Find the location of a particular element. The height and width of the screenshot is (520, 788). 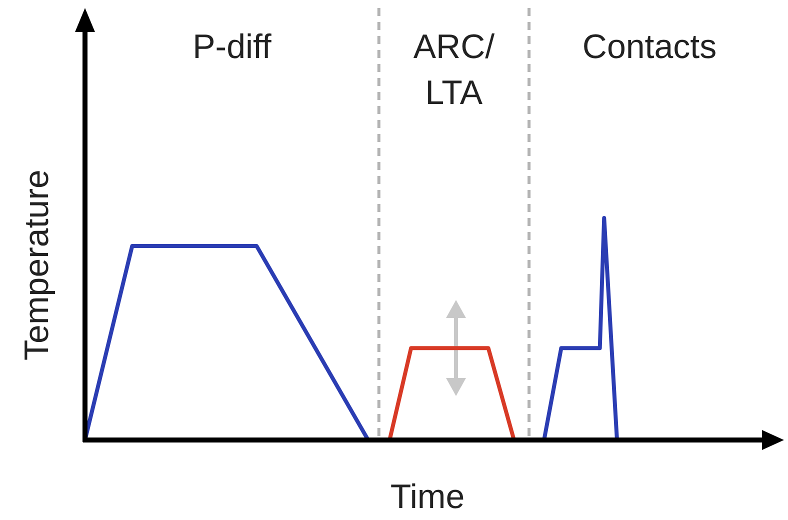

text: ARC/ LTA is located at coordinates (454, 70).